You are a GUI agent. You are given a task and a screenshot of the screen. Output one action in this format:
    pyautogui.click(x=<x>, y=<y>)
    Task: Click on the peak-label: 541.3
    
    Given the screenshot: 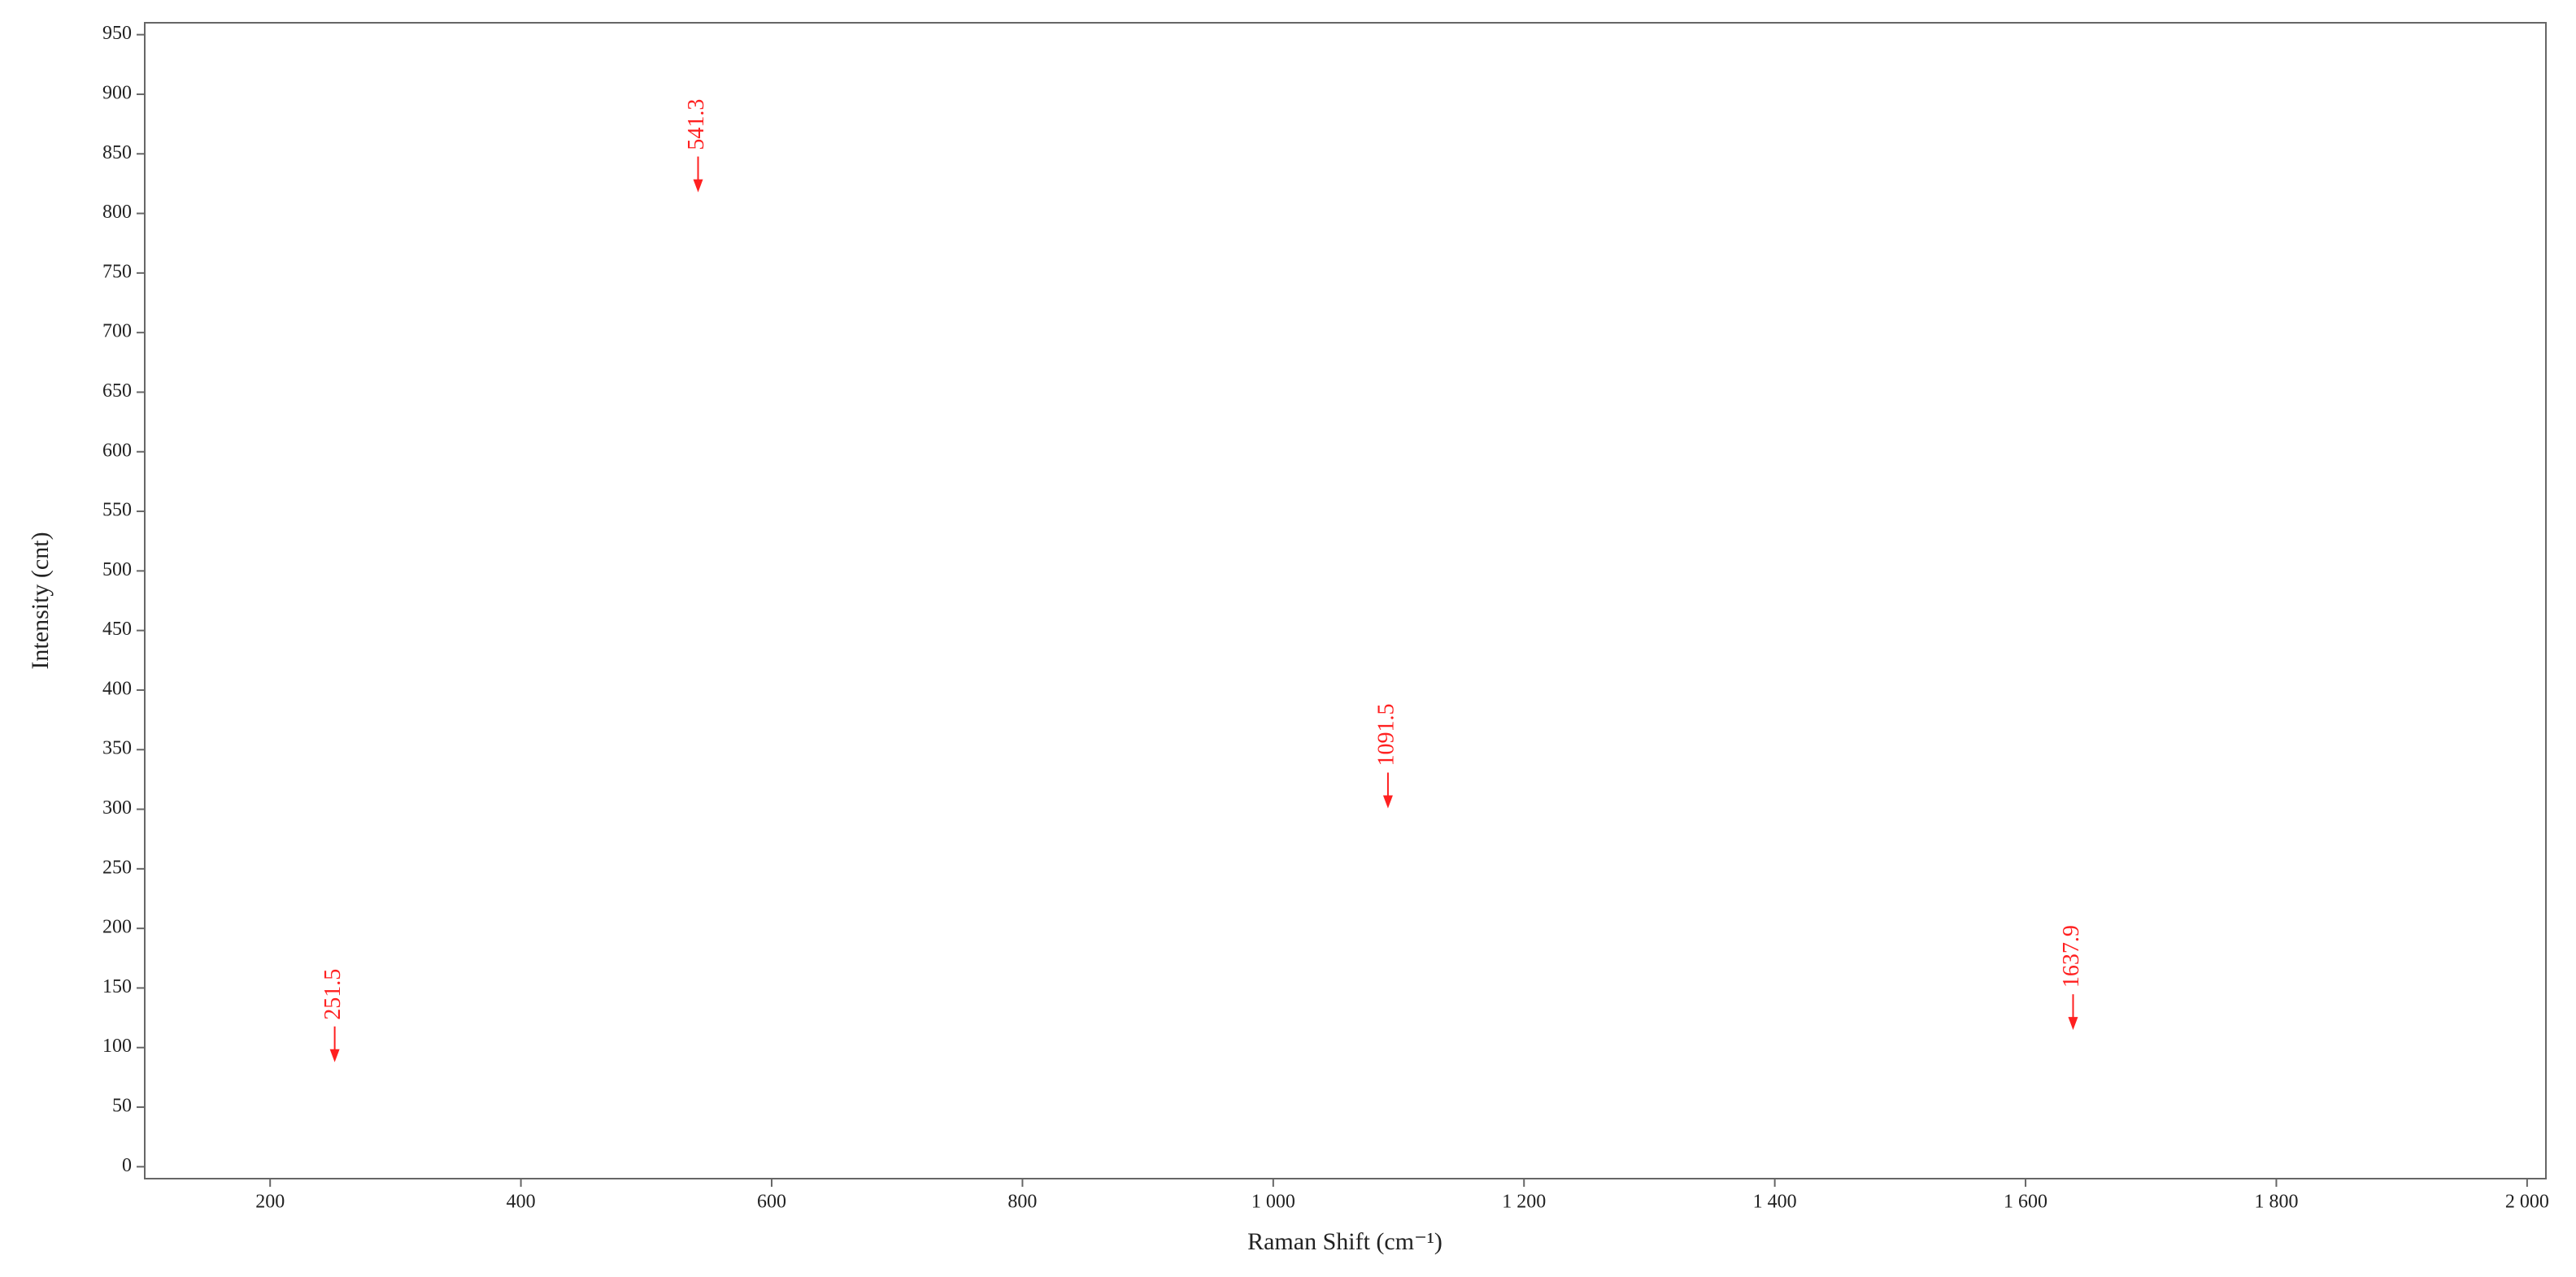 What is the action you would take?
    pyautogui.click(x=696, y=124)
    